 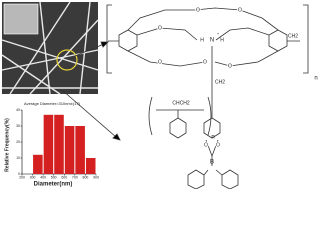 What do you see at coordinates (18, 158) in the screenshot?
I see `y-tick-label: 10` at bounding box center [18, 158].